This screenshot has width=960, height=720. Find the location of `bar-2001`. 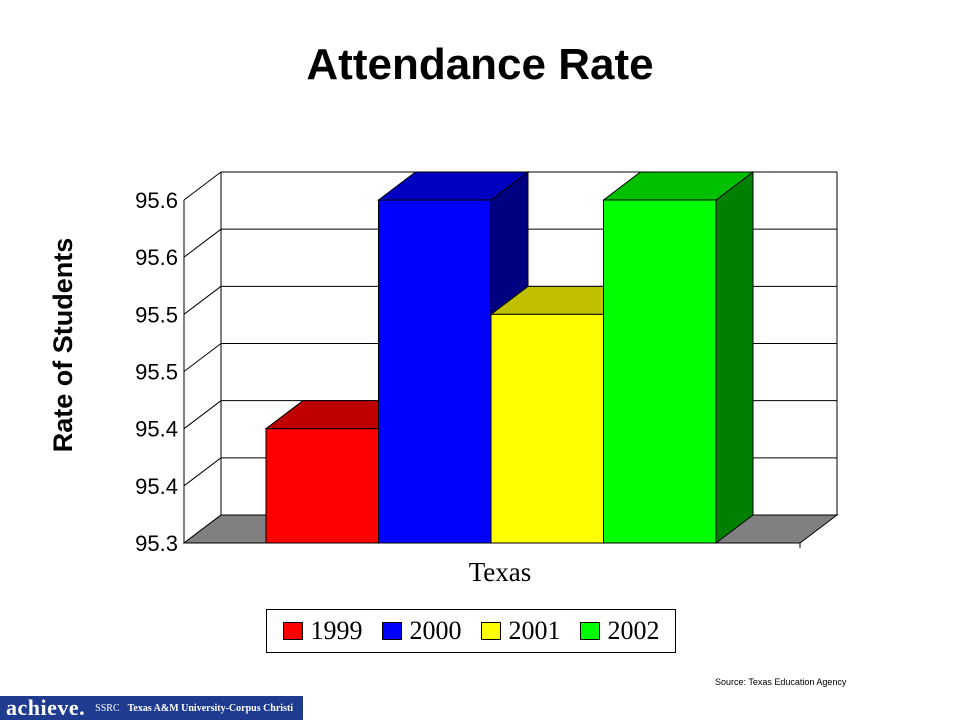

bar-2001 is located at coordinates (547, 428).